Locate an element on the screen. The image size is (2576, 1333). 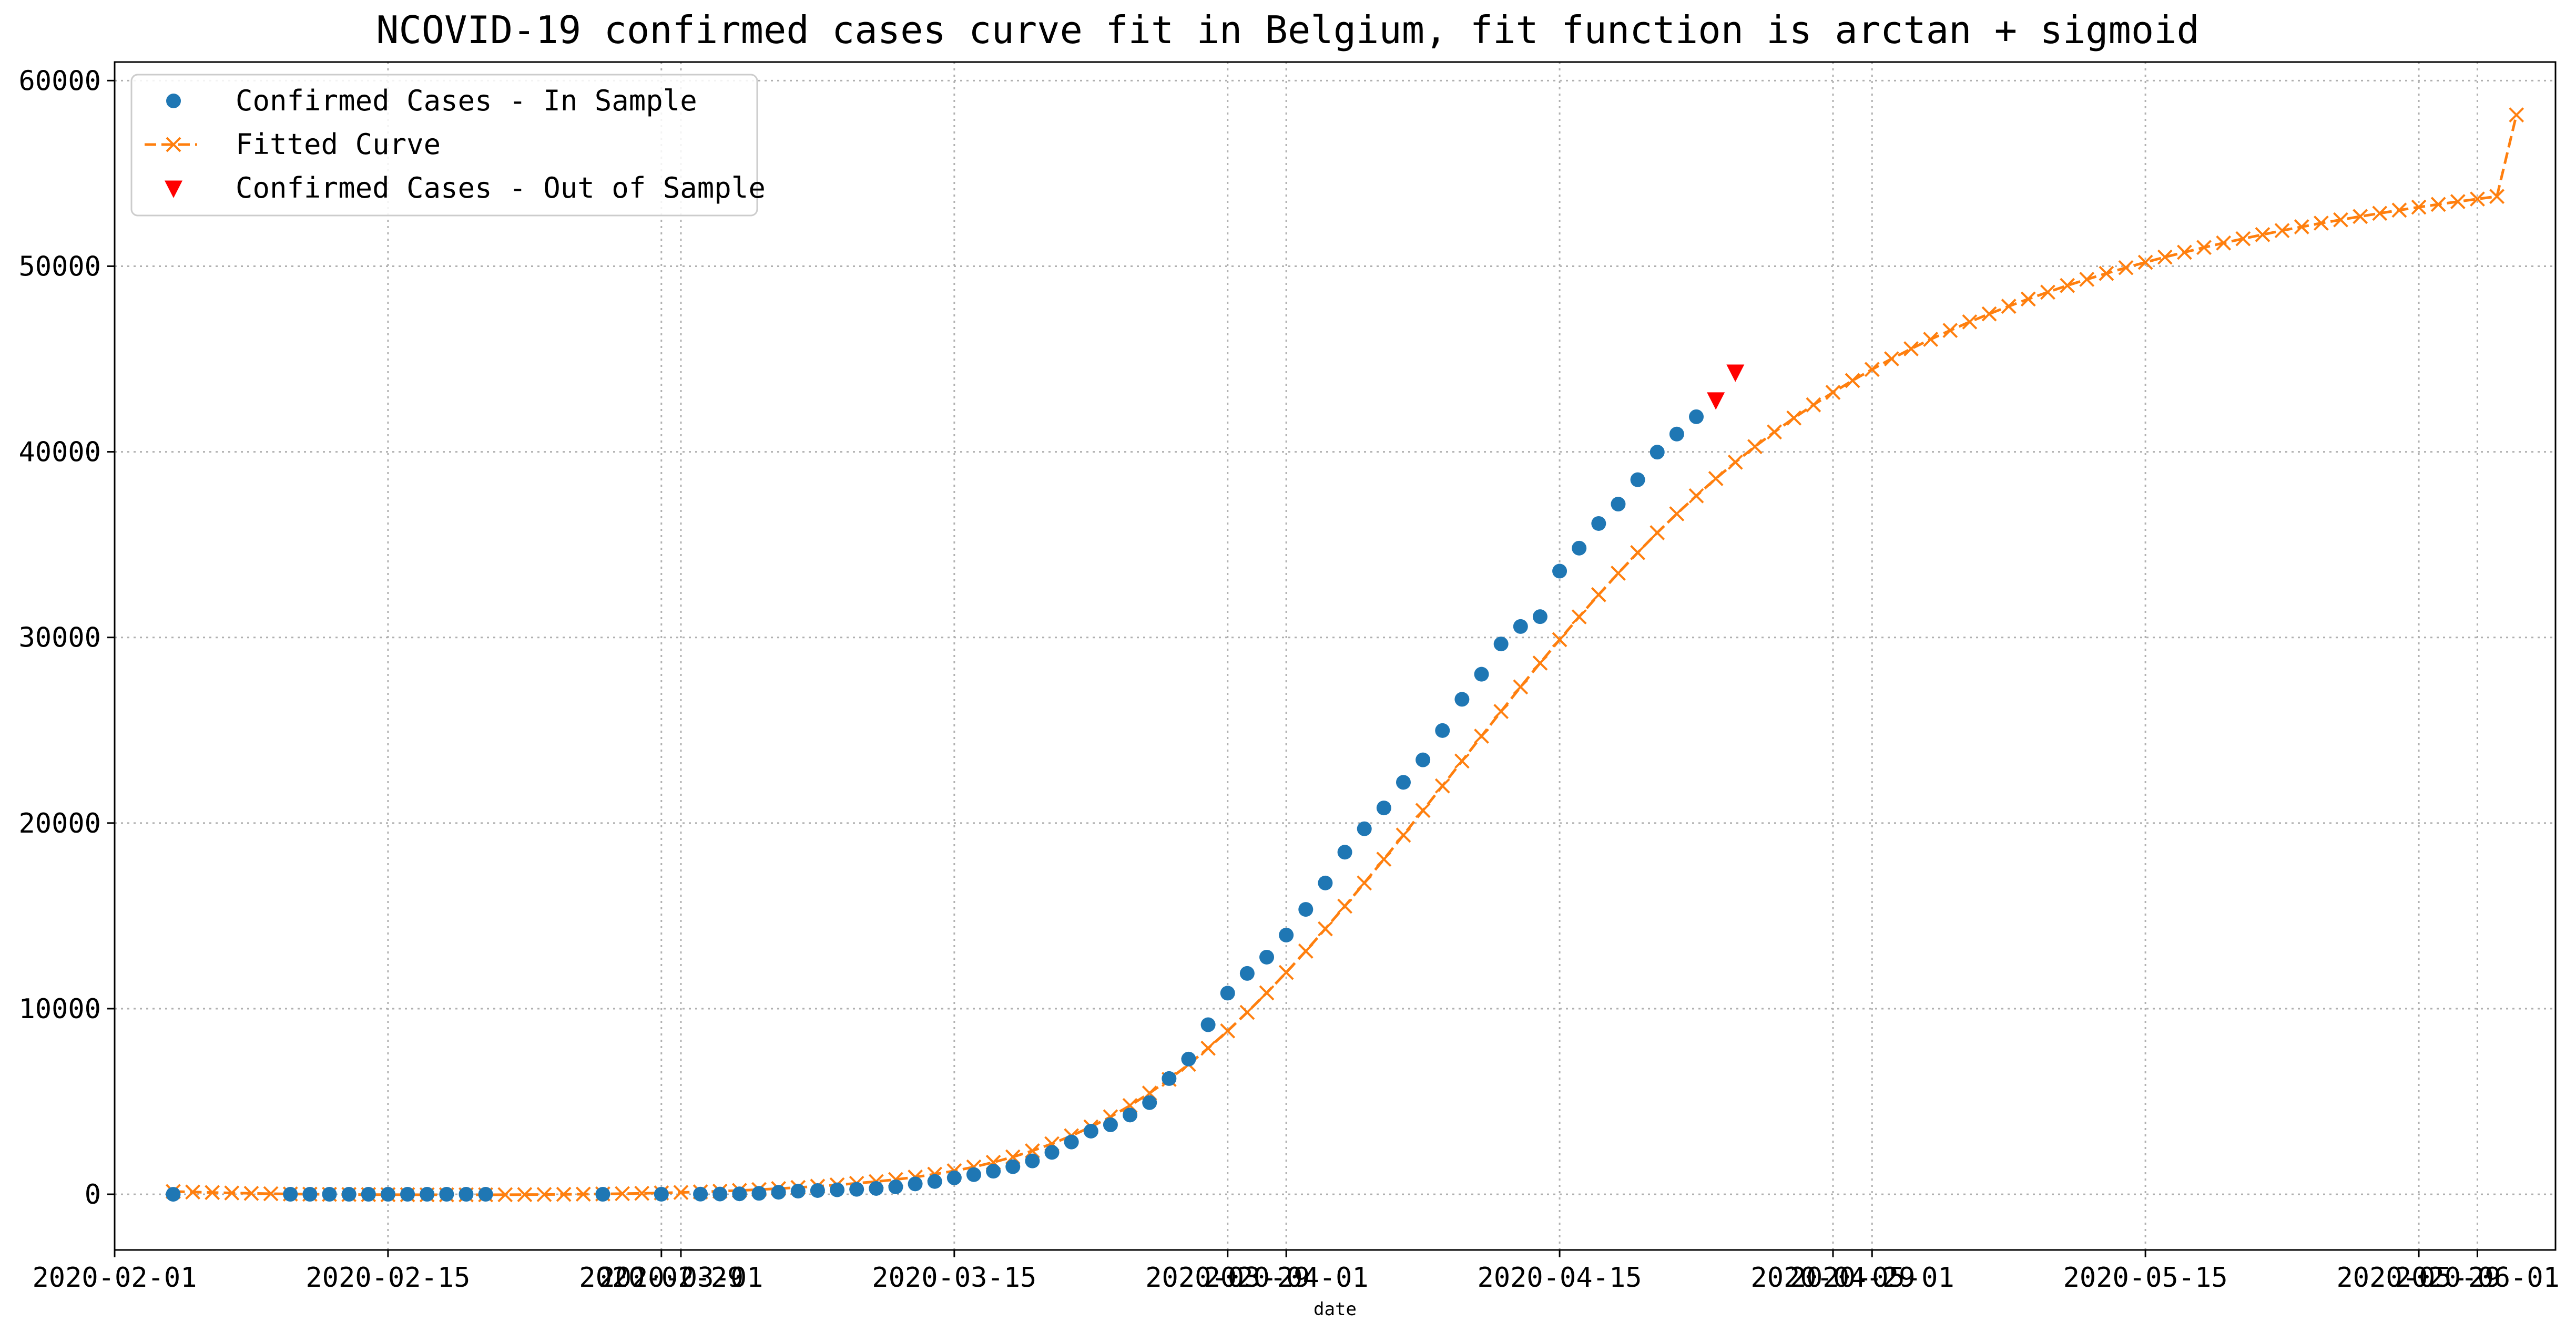
legend-entry: Confirmed Cases - Out of Sample is located at coordinates (466, 187).